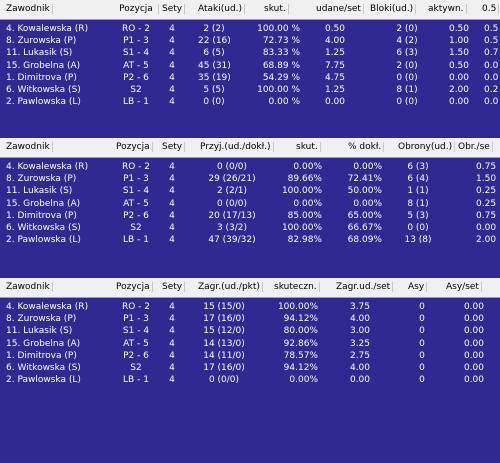 The image size is (500, 463). What do you see at coordinates (475, 147) in the screenshot?
I see `column-header-defenses-per-set: Obr./se` at bounding box center [475, 147].